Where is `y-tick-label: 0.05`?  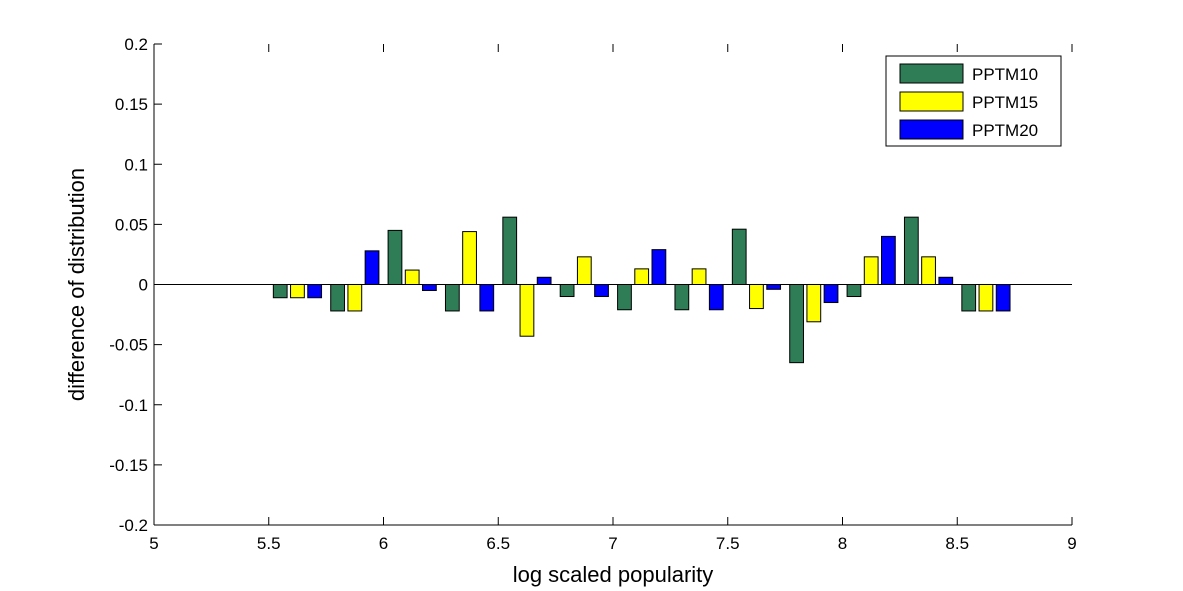 y-tick-label: 0.05 is located at coordinates (131, 224).